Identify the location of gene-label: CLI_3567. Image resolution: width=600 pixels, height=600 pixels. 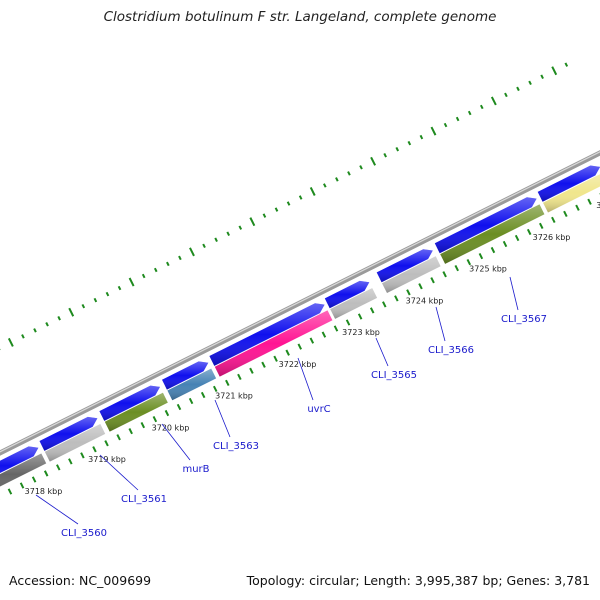
(524, 319).